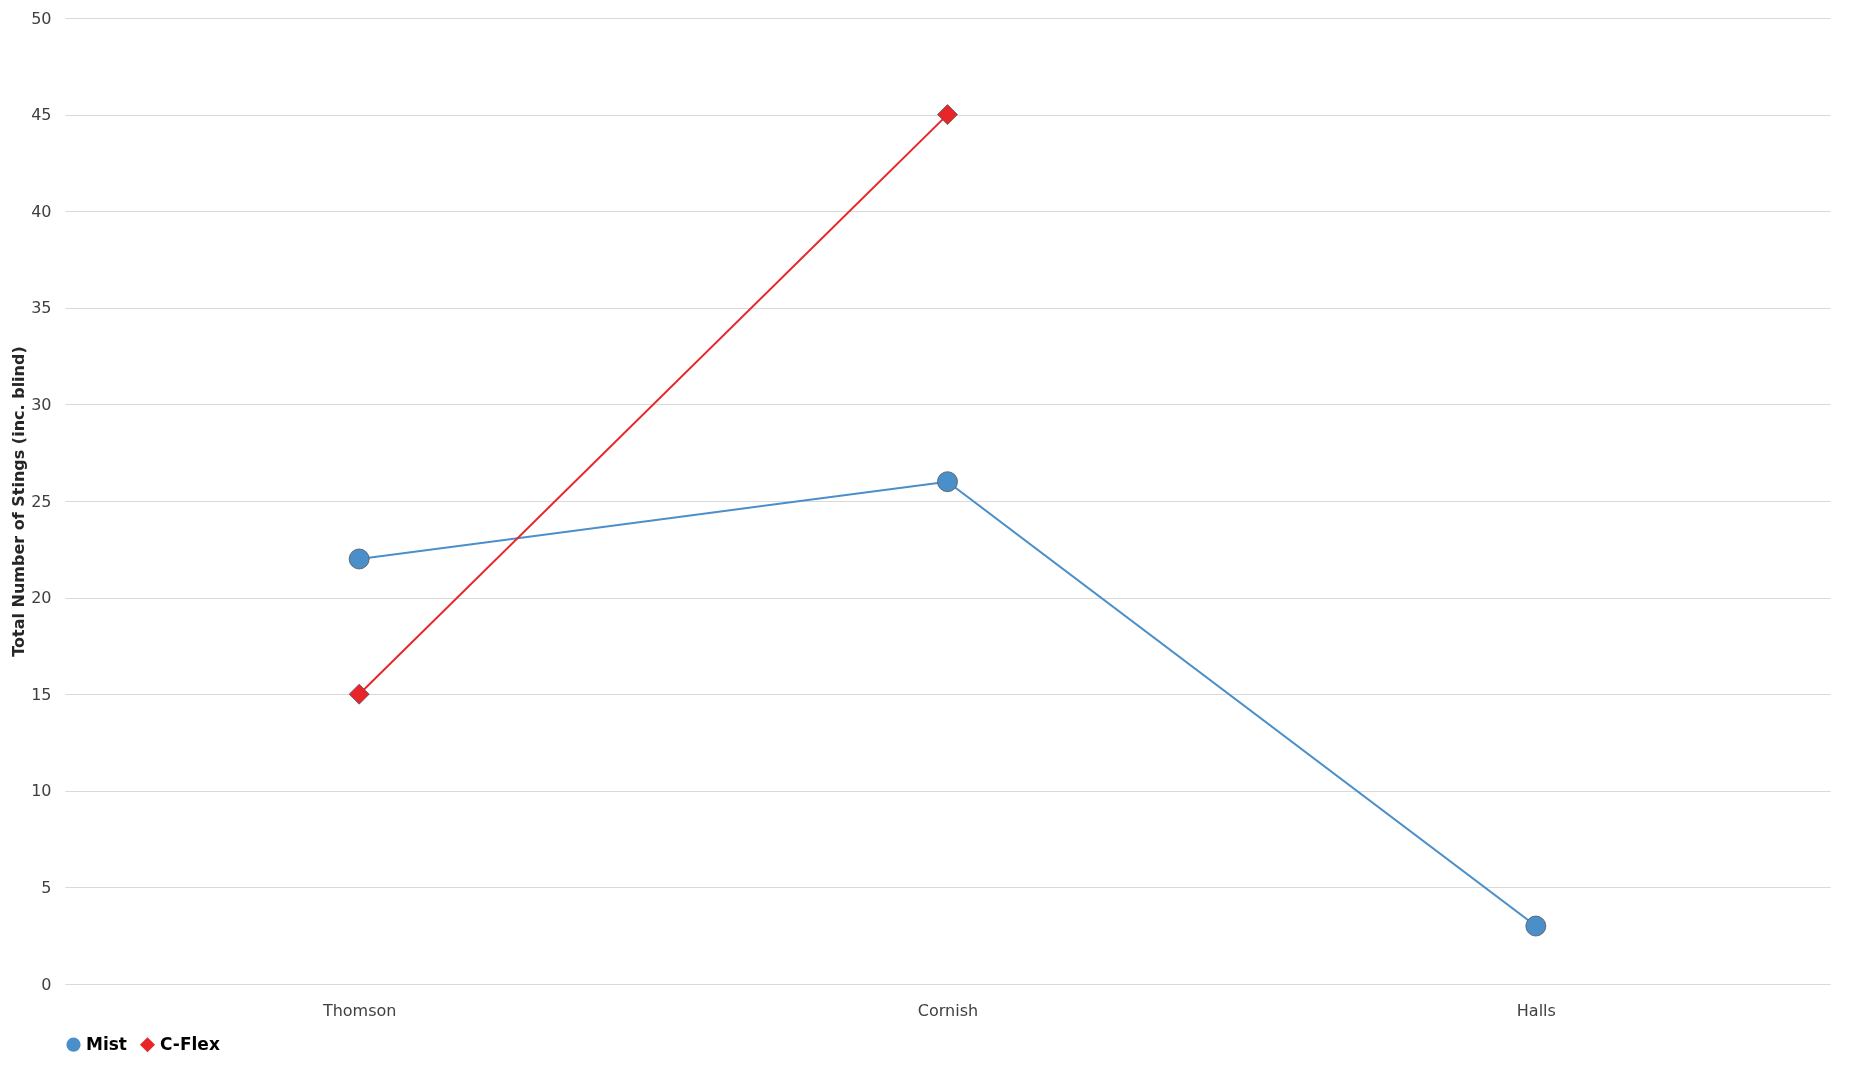 This screenshot has height=1090, width=1865. Describe the element at coordinates (46, 984) in the screenshot. I see `y-tick-label: 0` at that location.